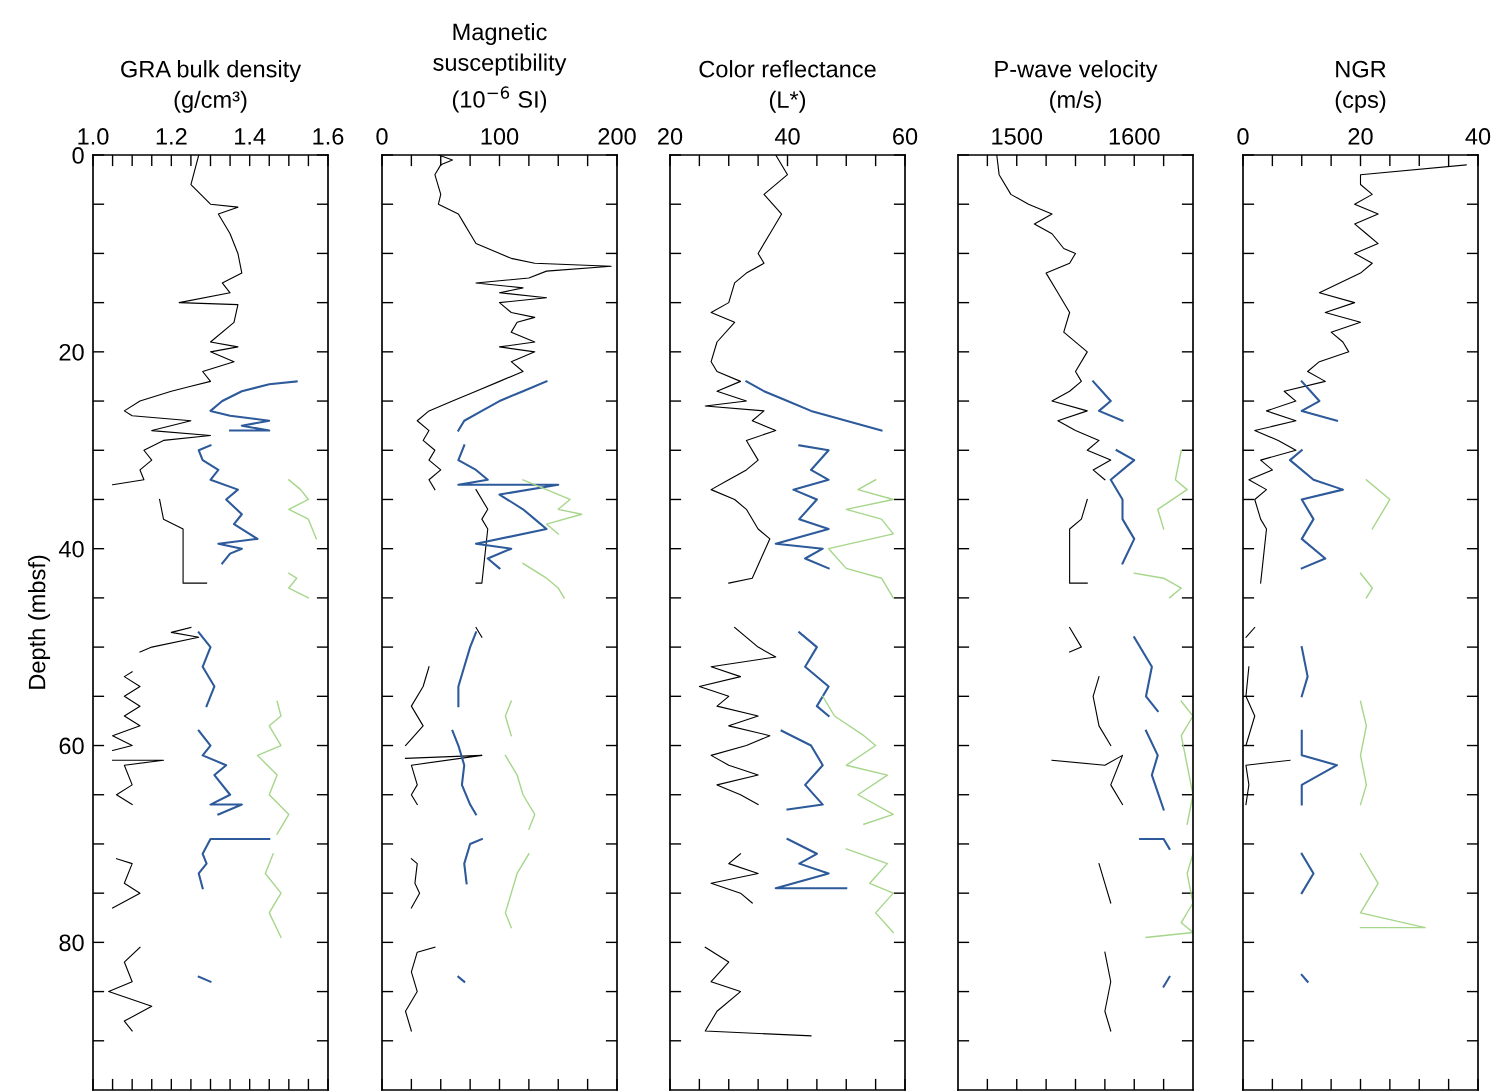 The image size is (1499, 1091). What do you see at coordinates (171, 136) in the screenshot?
I see `x-tick-label: 1.2` at bounding box center [171, 136].